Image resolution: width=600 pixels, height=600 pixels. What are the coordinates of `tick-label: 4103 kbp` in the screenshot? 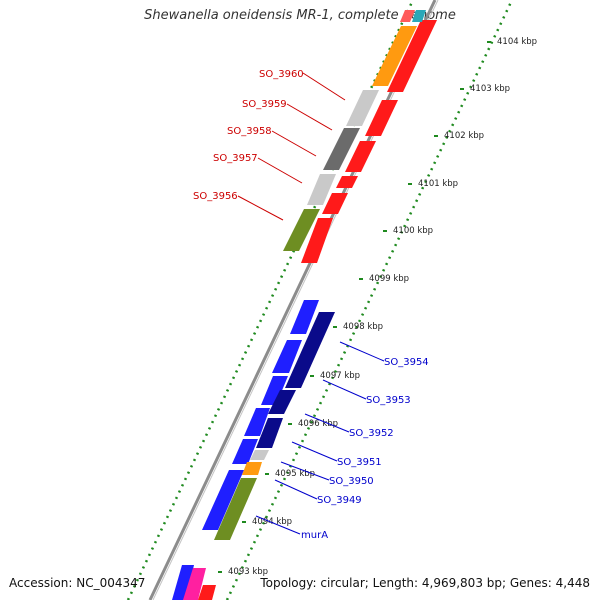 It's located at (490, 89).